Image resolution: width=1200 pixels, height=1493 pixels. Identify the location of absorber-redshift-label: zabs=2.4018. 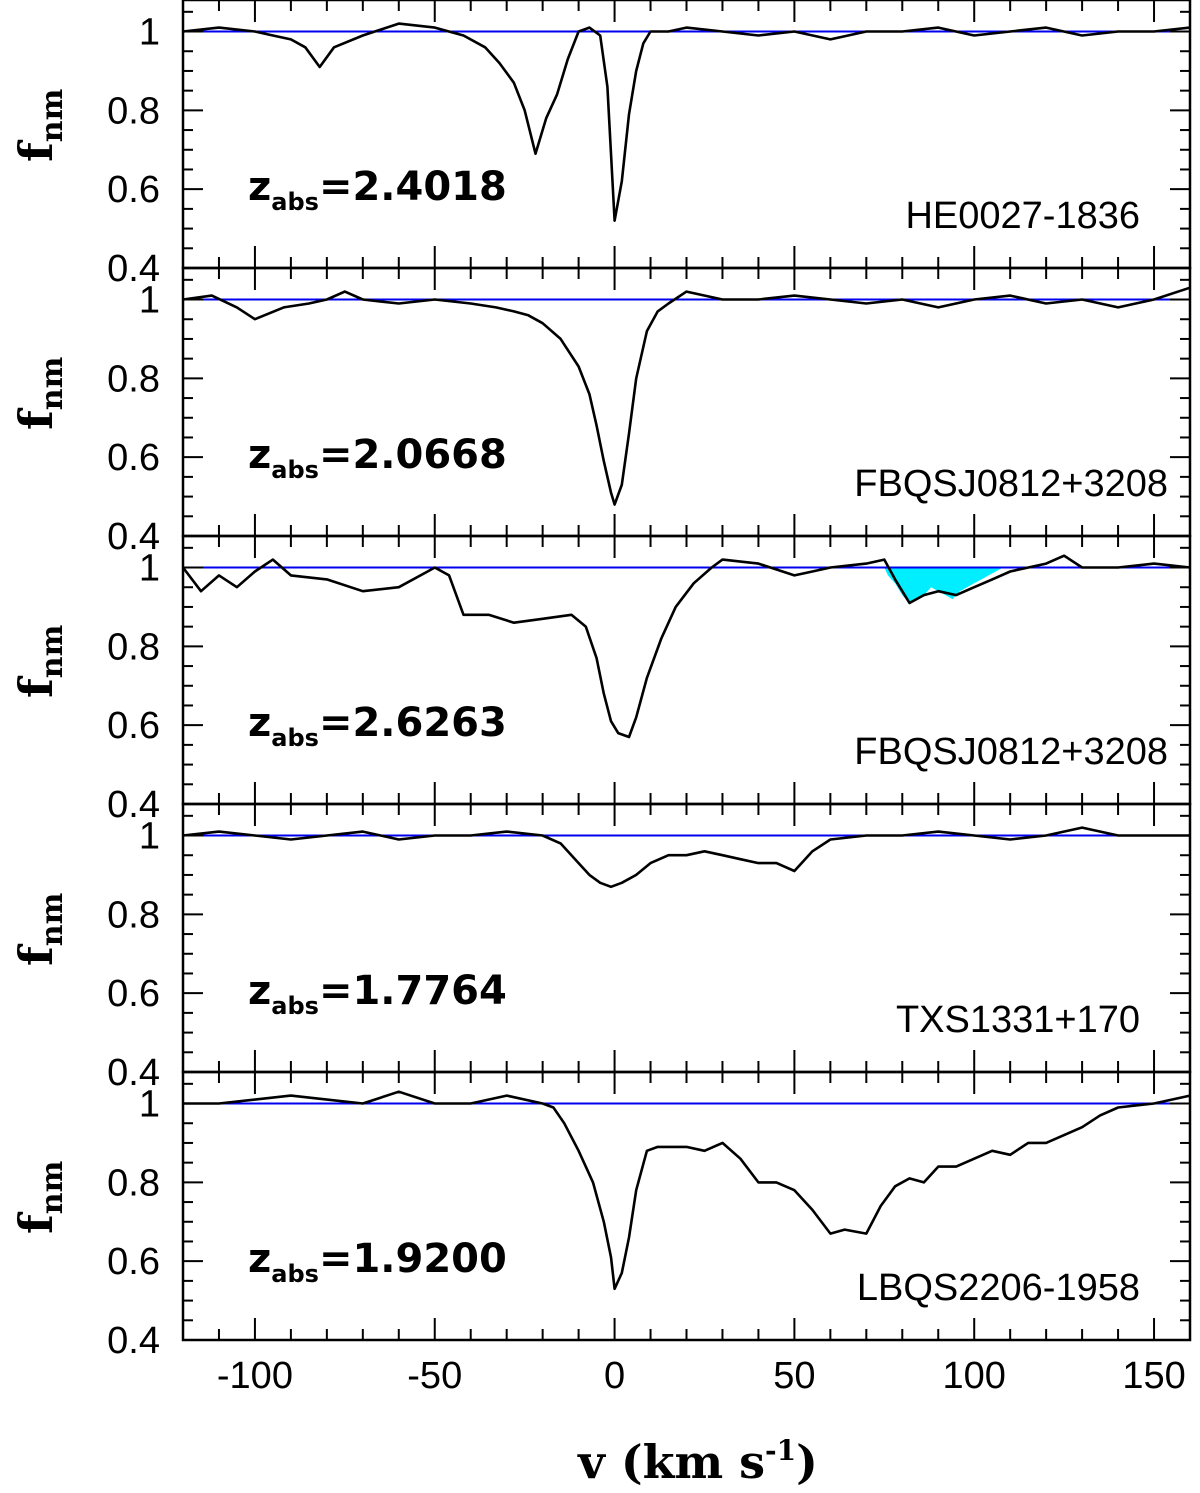
(377, 190).